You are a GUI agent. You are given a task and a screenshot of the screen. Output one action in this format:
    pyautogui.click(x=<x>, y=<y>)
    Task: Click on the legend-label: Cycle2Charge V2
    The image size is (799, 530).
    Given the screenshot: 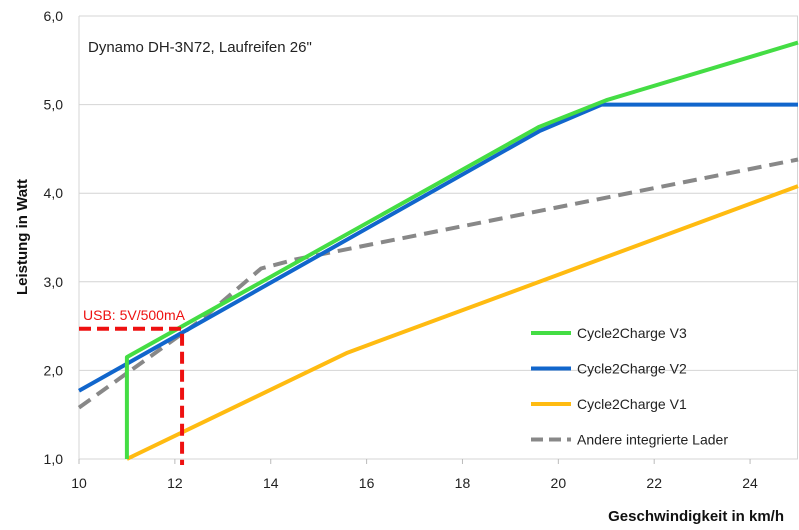 What is the action you would take?
    pyautogui.click(x=632, y=369)
    